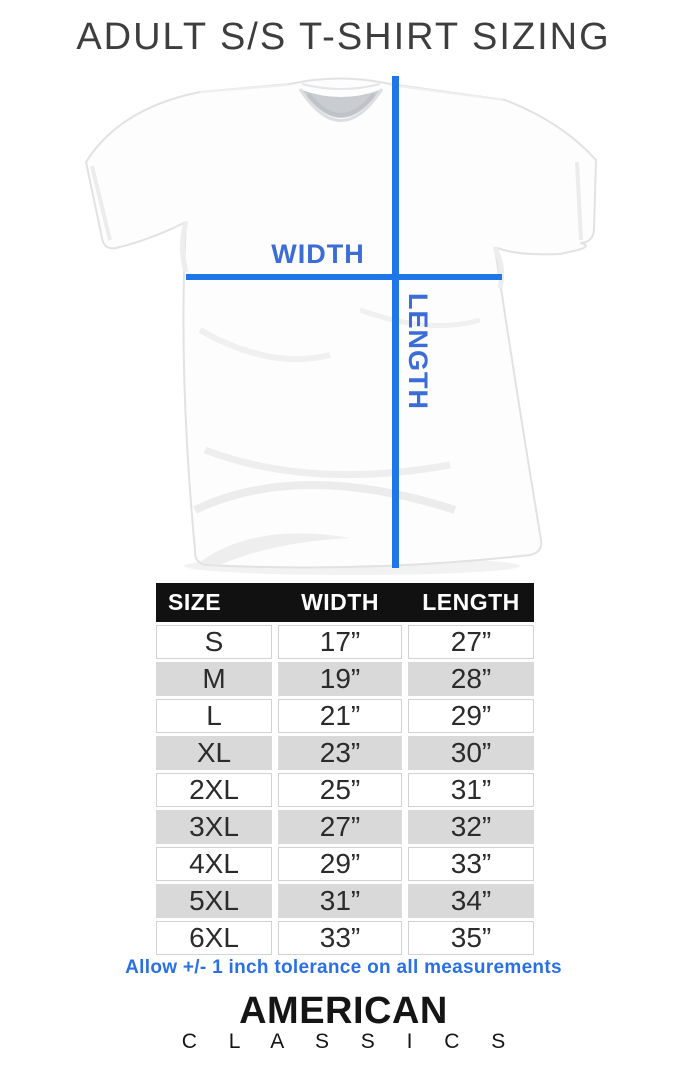 This screenshot has width=687, height=1080. I want to click on size-table-cell-width: 25”, so click(340, 790).